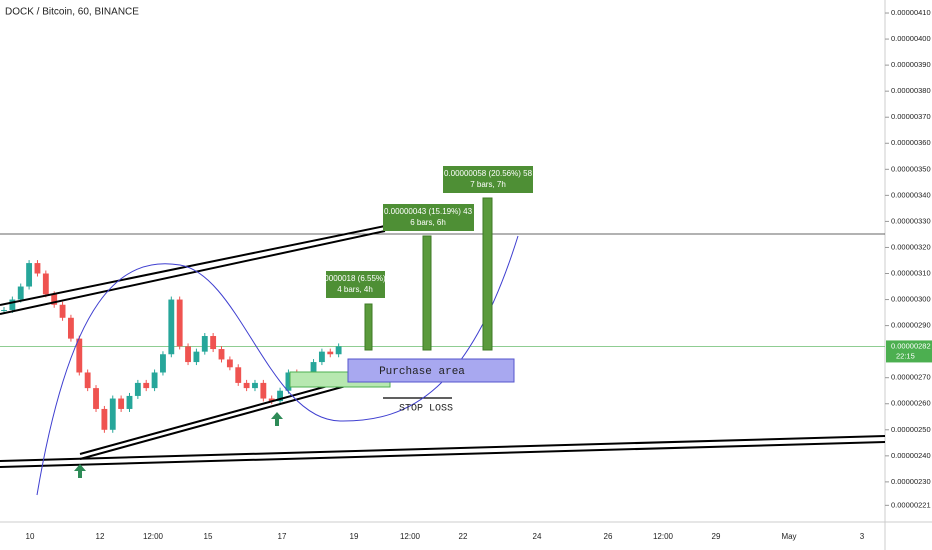  Describe the element at coordinates (911, 38) in the screenshot. I see `y-tick-label: 0.00000400` at that location.